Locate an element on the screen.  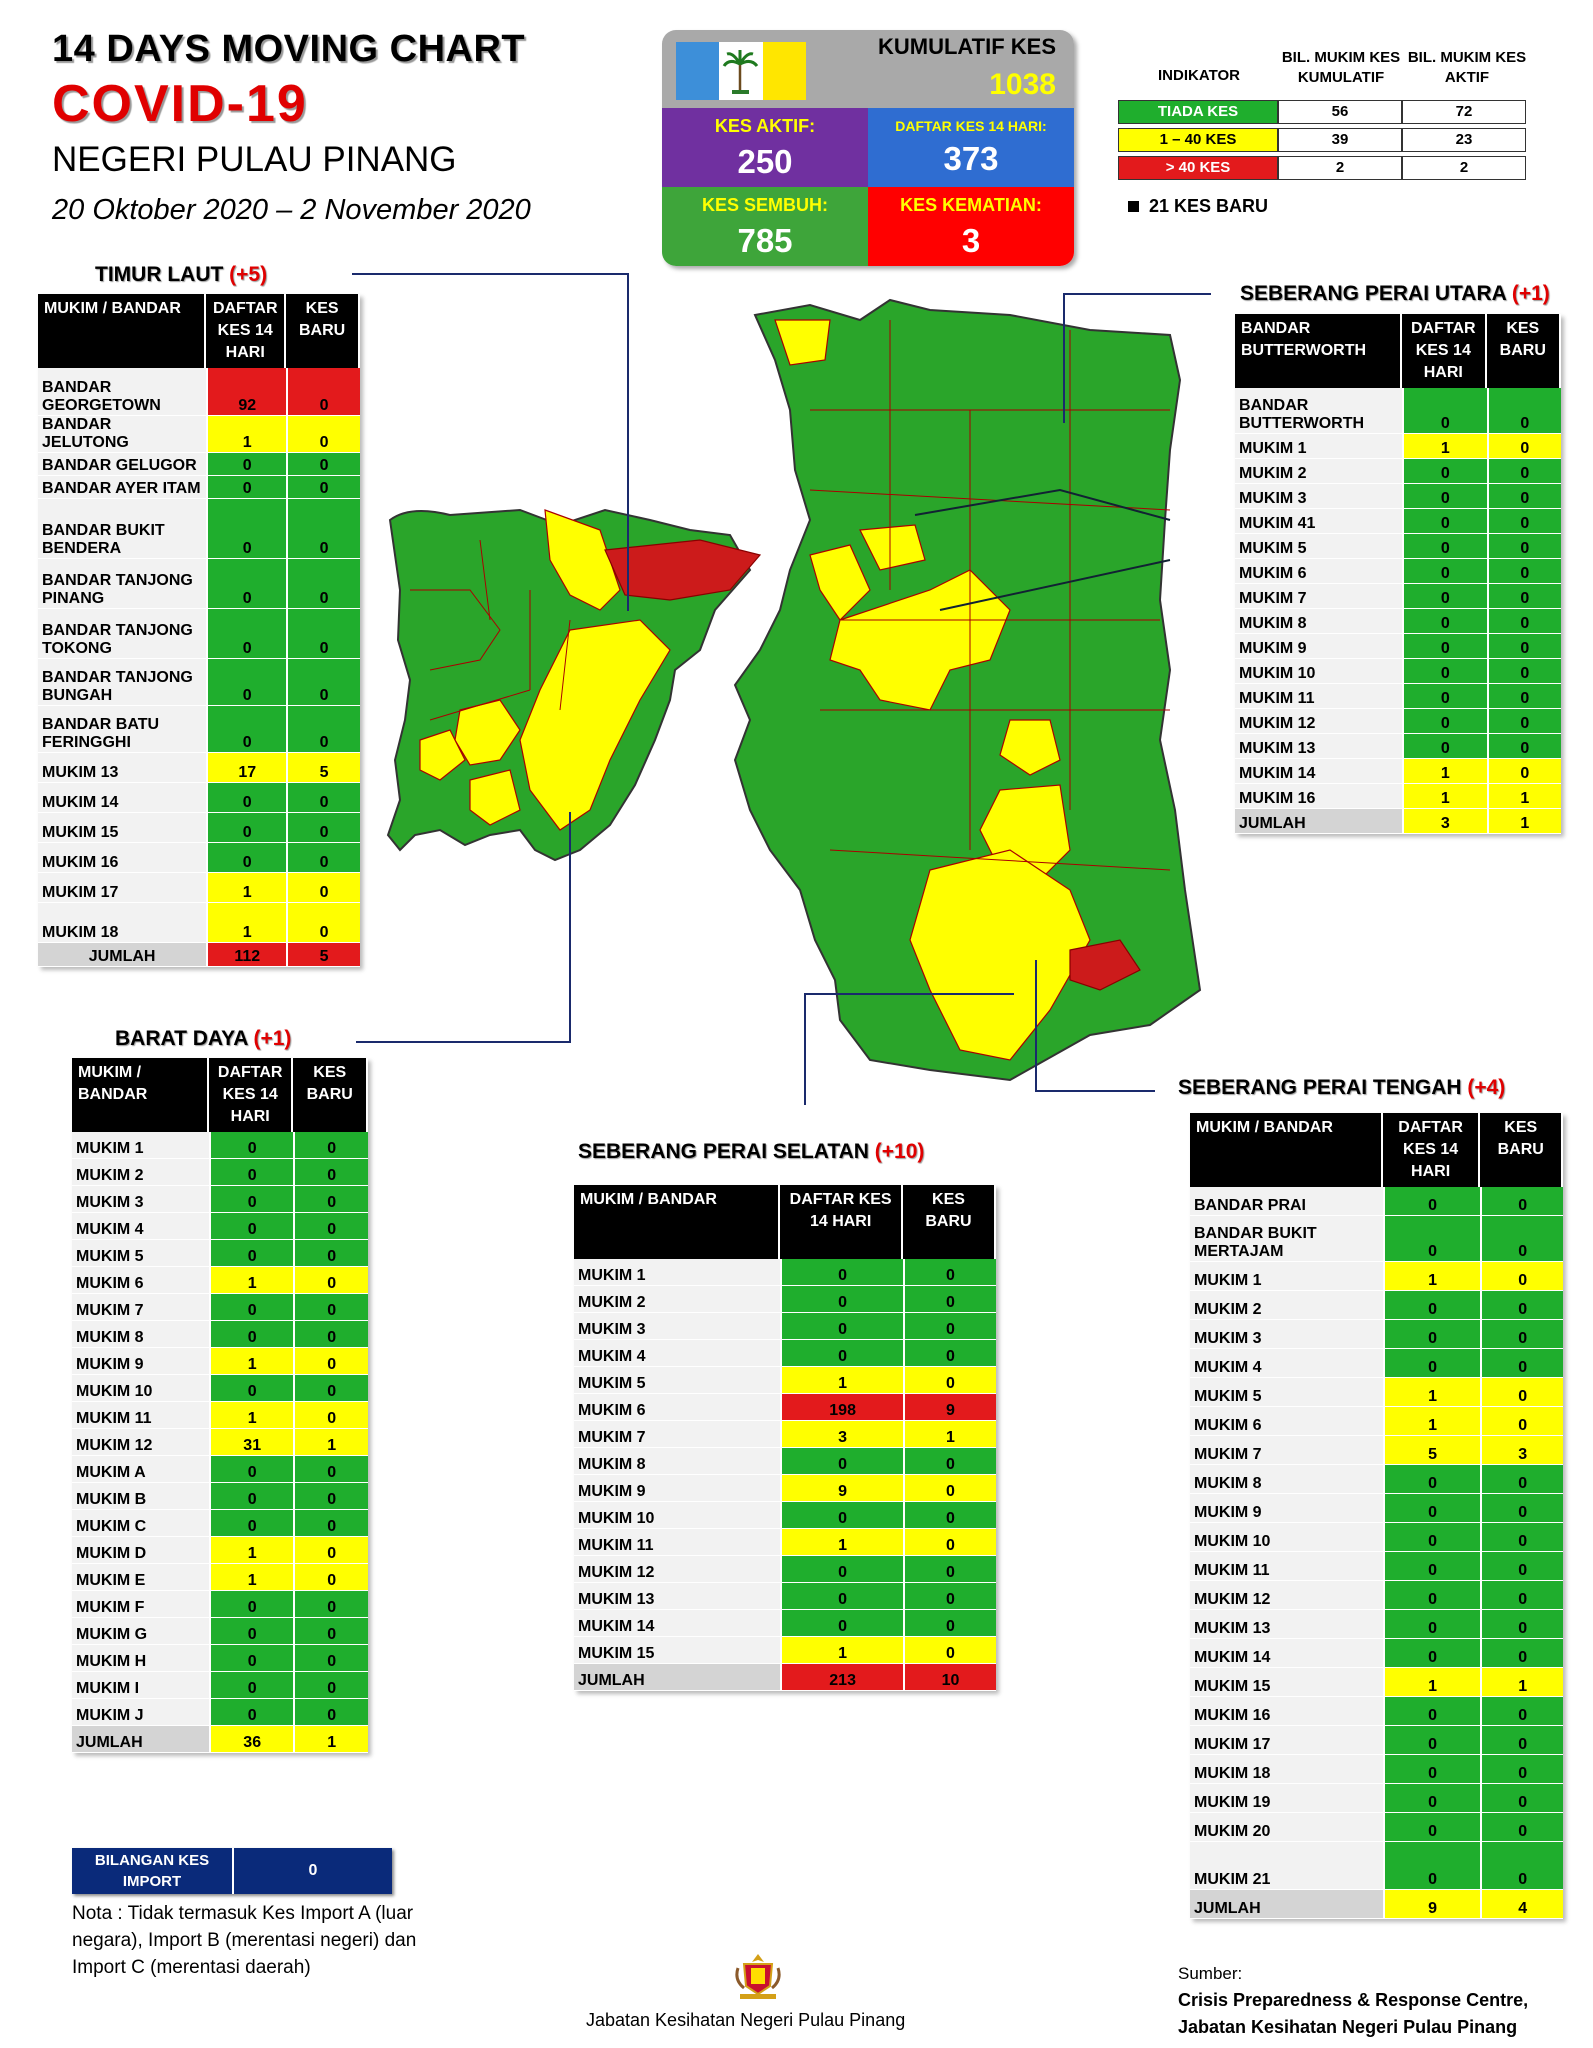
indicator-active: 2 is located at coordinates (1464, 168).